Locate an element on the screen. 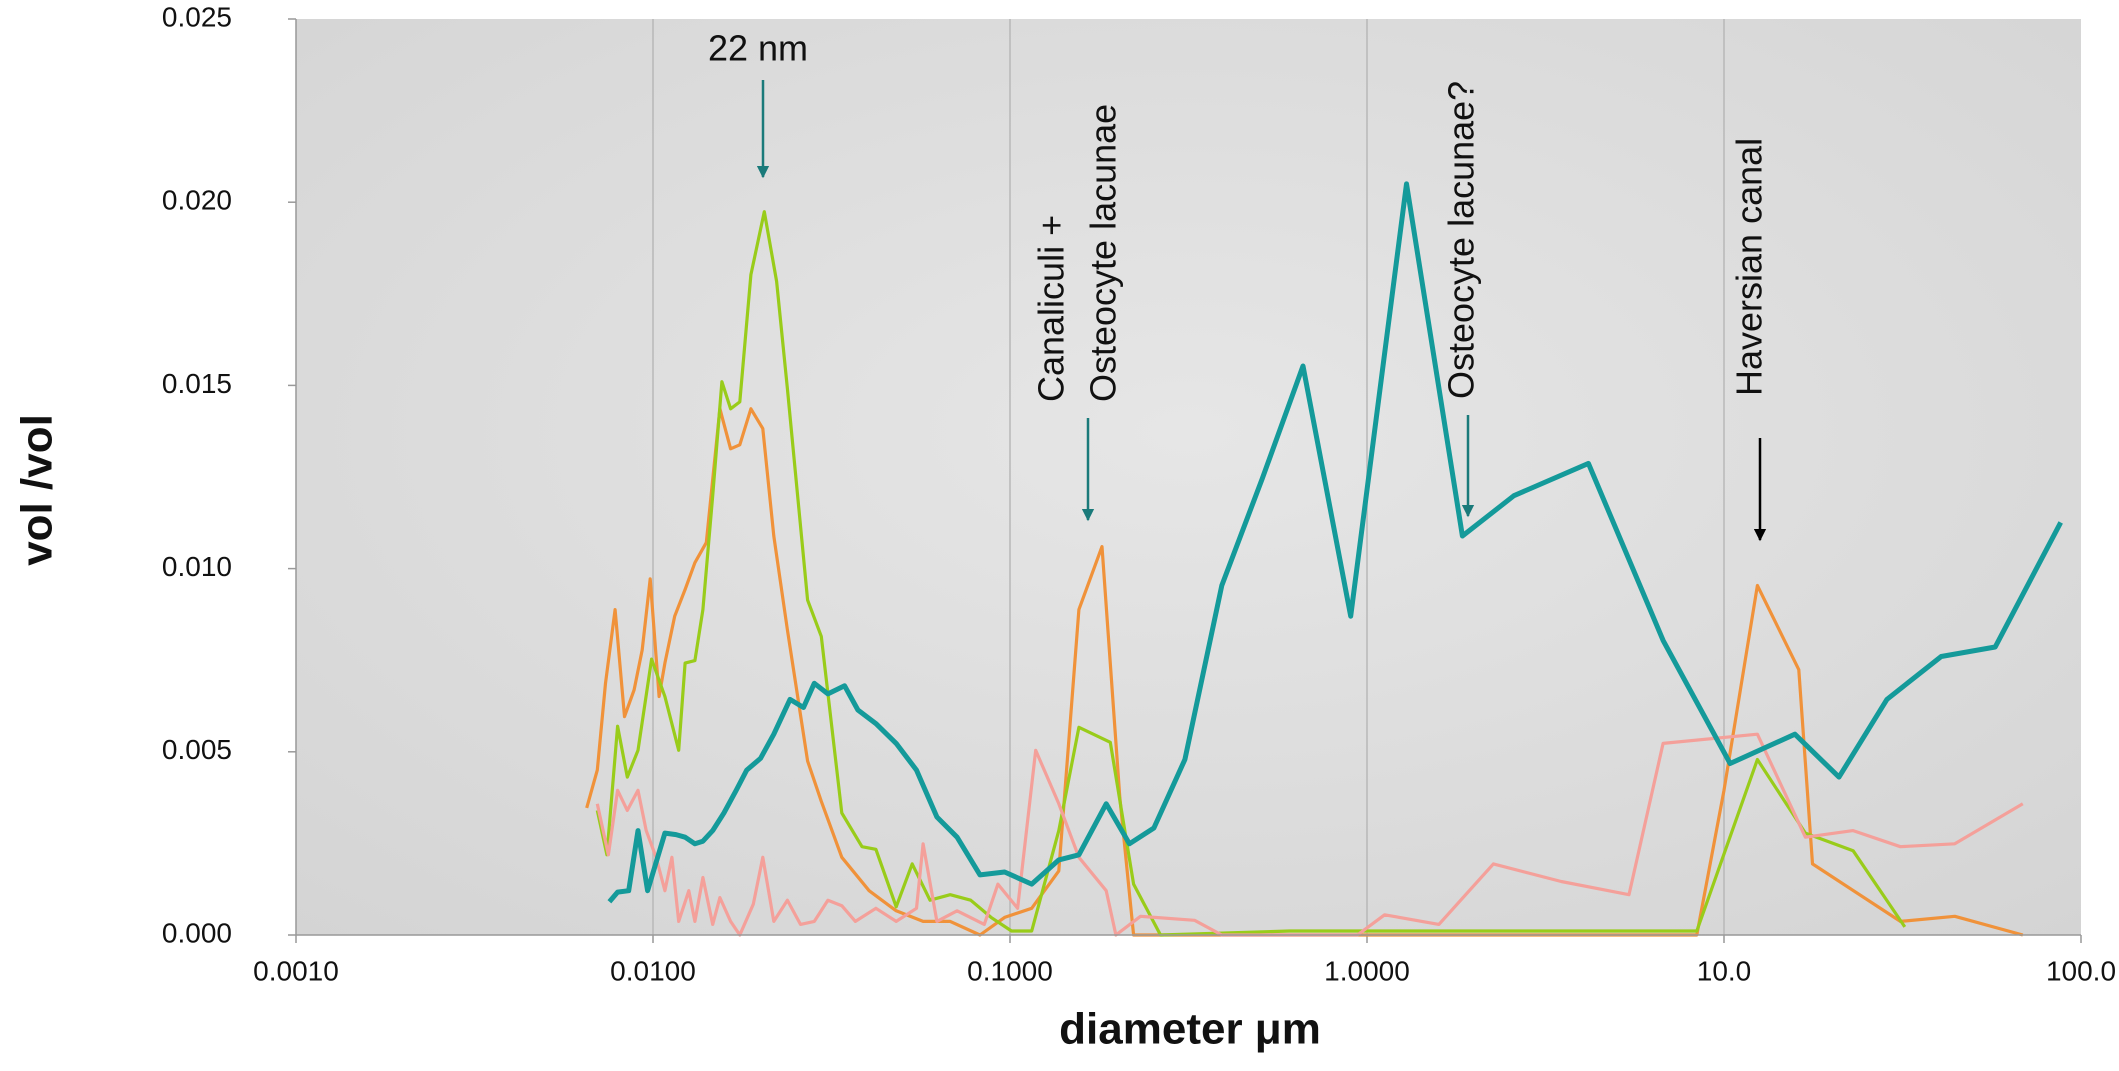  x-tick-label: 0.0100 is located at coordinates (653, 970).